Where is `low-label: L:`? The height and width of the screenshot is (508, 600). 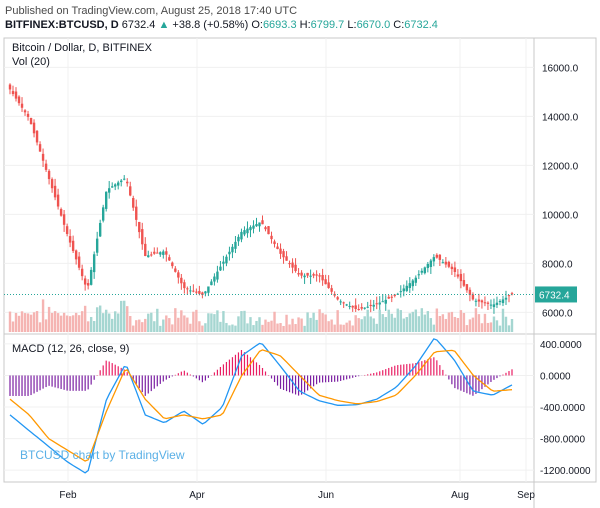 low-label: L: is located at coordinates (352, 25).